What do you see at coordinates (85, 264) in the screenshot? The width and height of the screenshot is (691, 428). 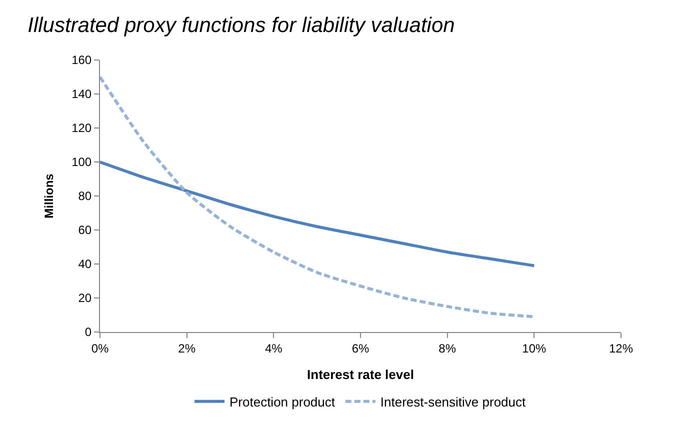 I see `y-tick-label: 40` at bounding box center [85, 264].